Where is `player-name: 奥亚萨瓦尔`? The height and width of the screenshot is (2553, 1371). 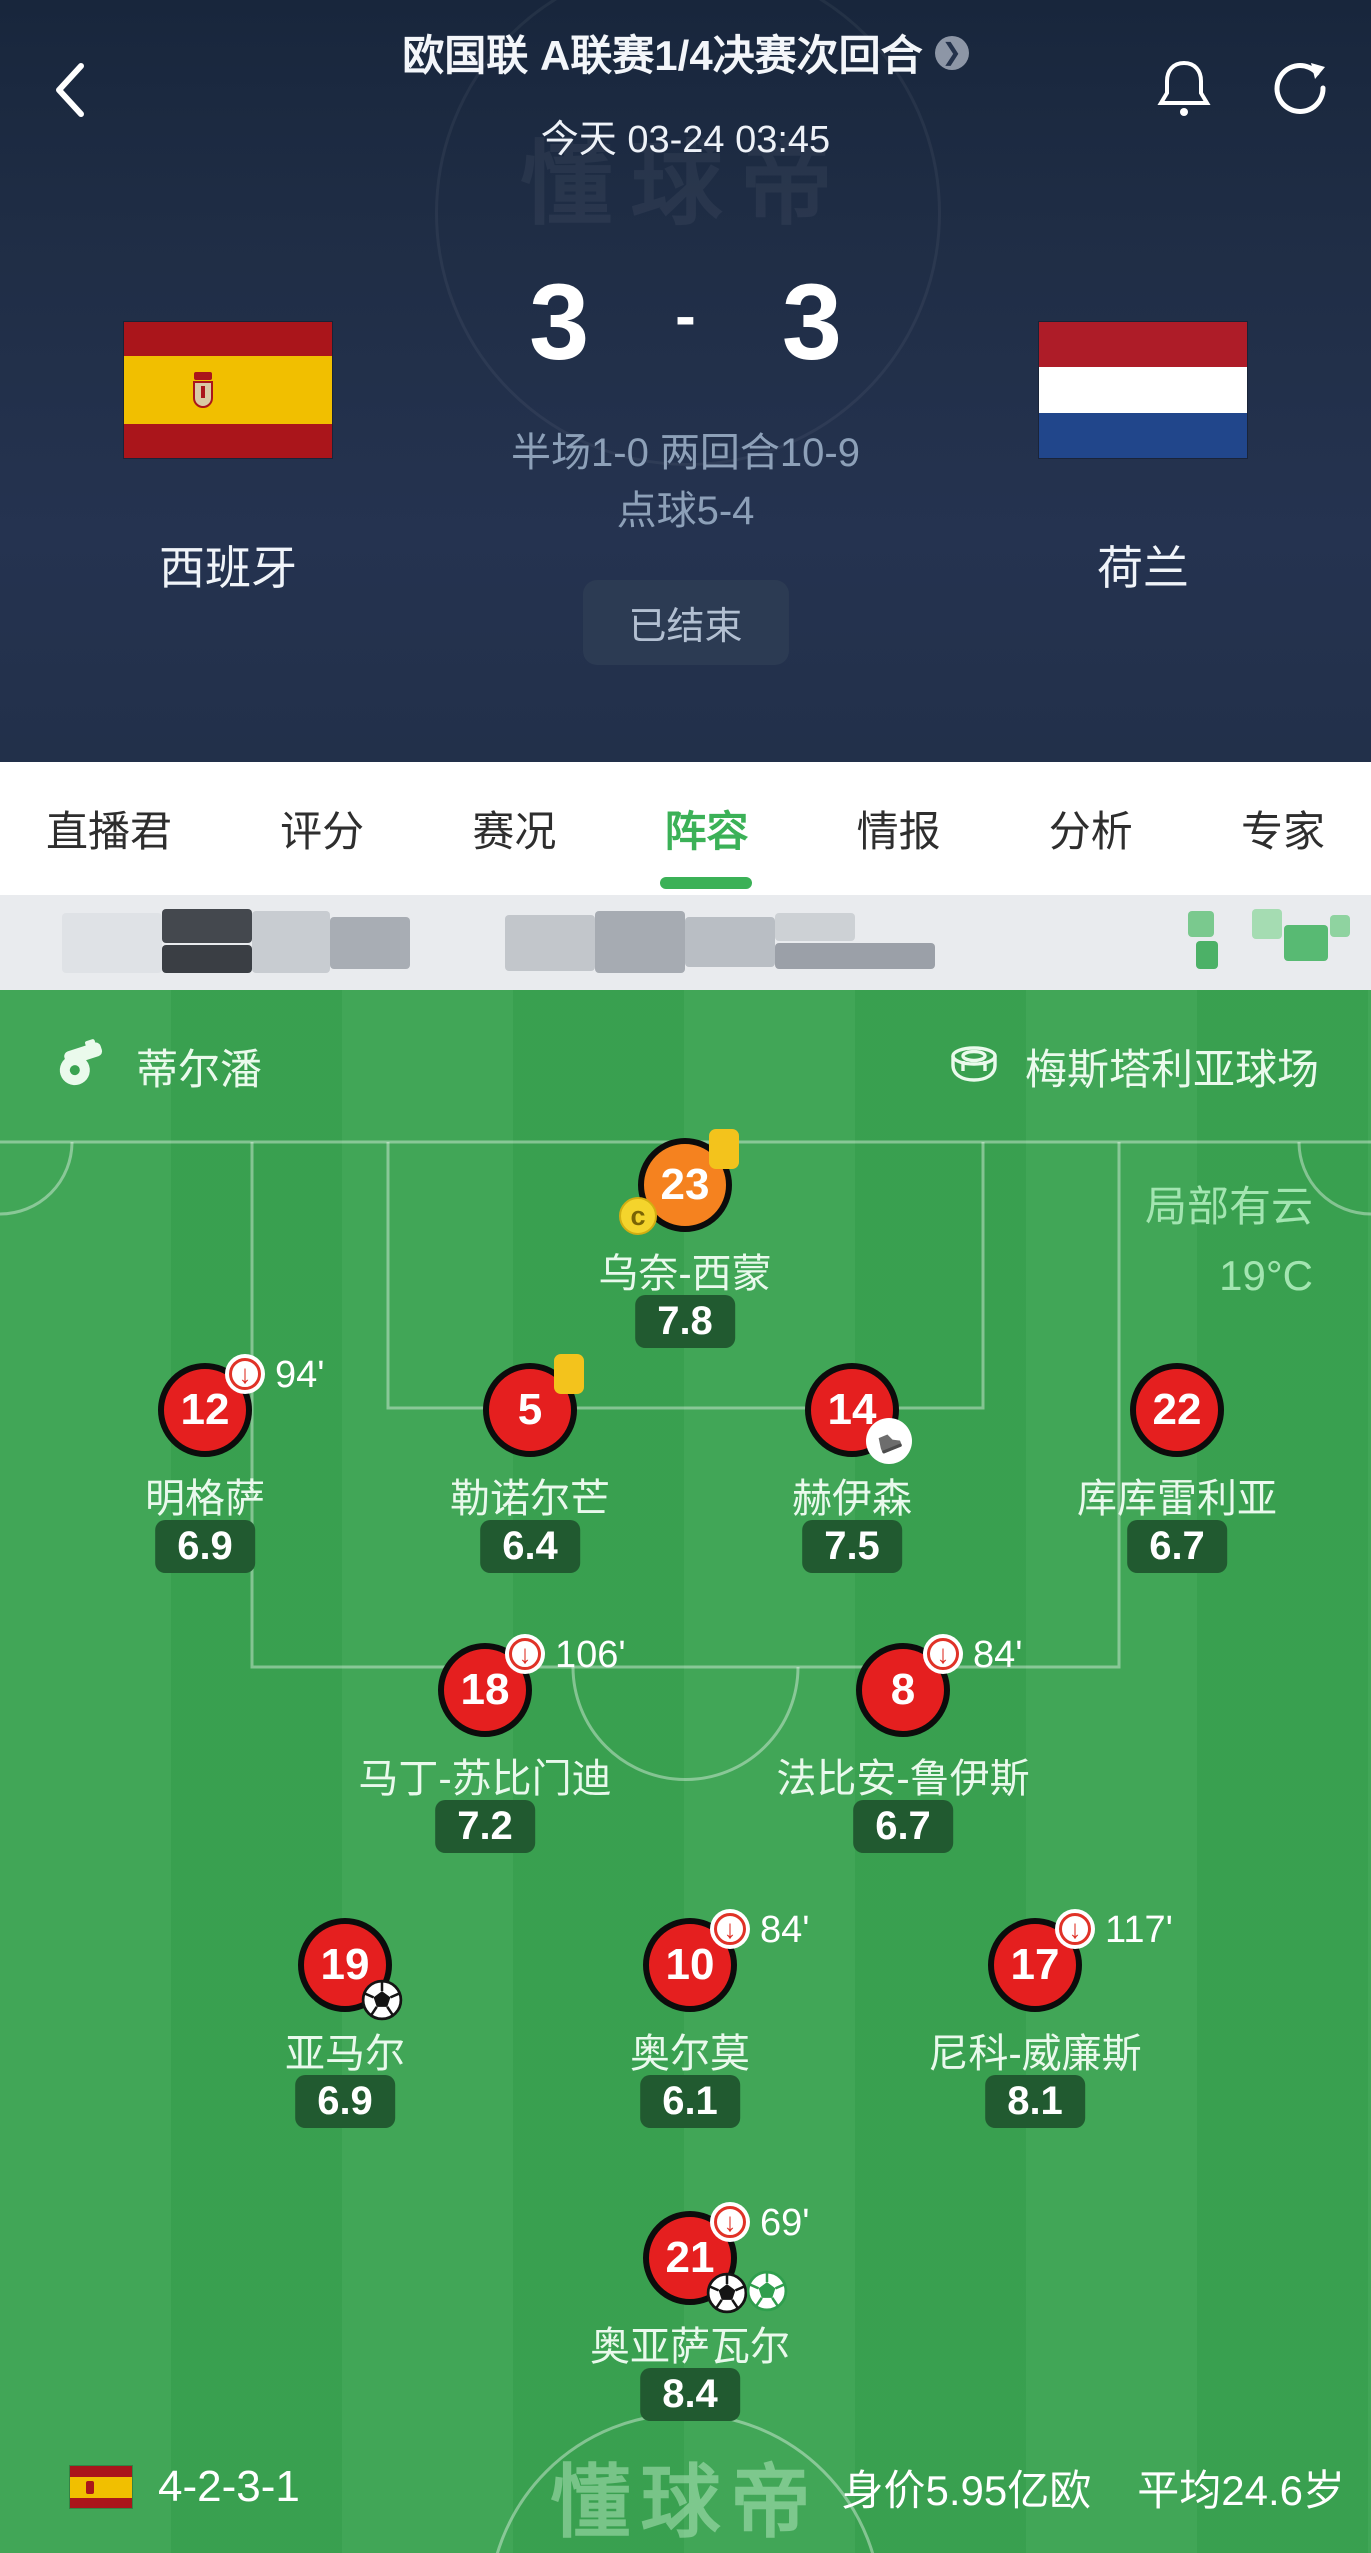
player-name: 奥亚萨瓦尔 is located at coordinates (690, 2347).